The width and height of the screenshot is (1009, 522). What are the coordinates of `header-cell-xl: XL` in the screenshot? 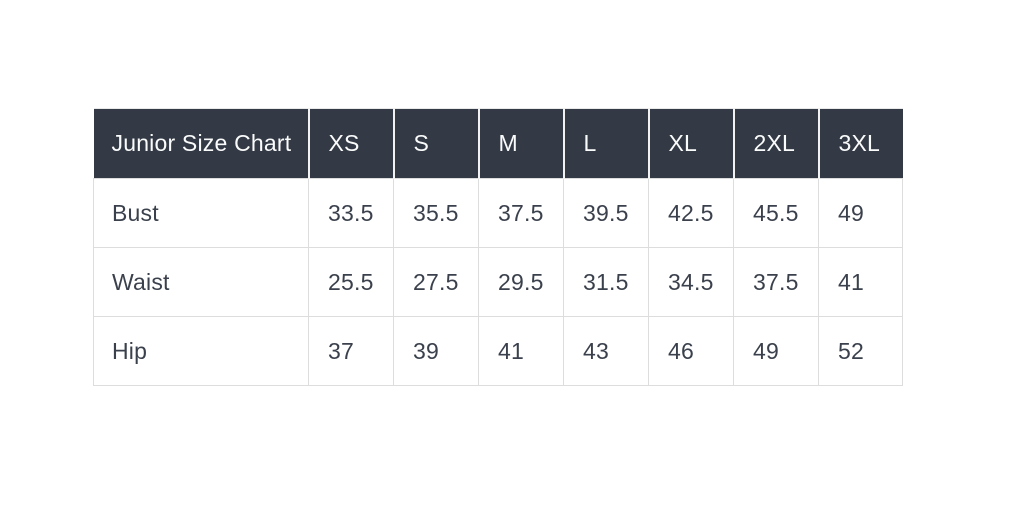 It's located at (691, 143).